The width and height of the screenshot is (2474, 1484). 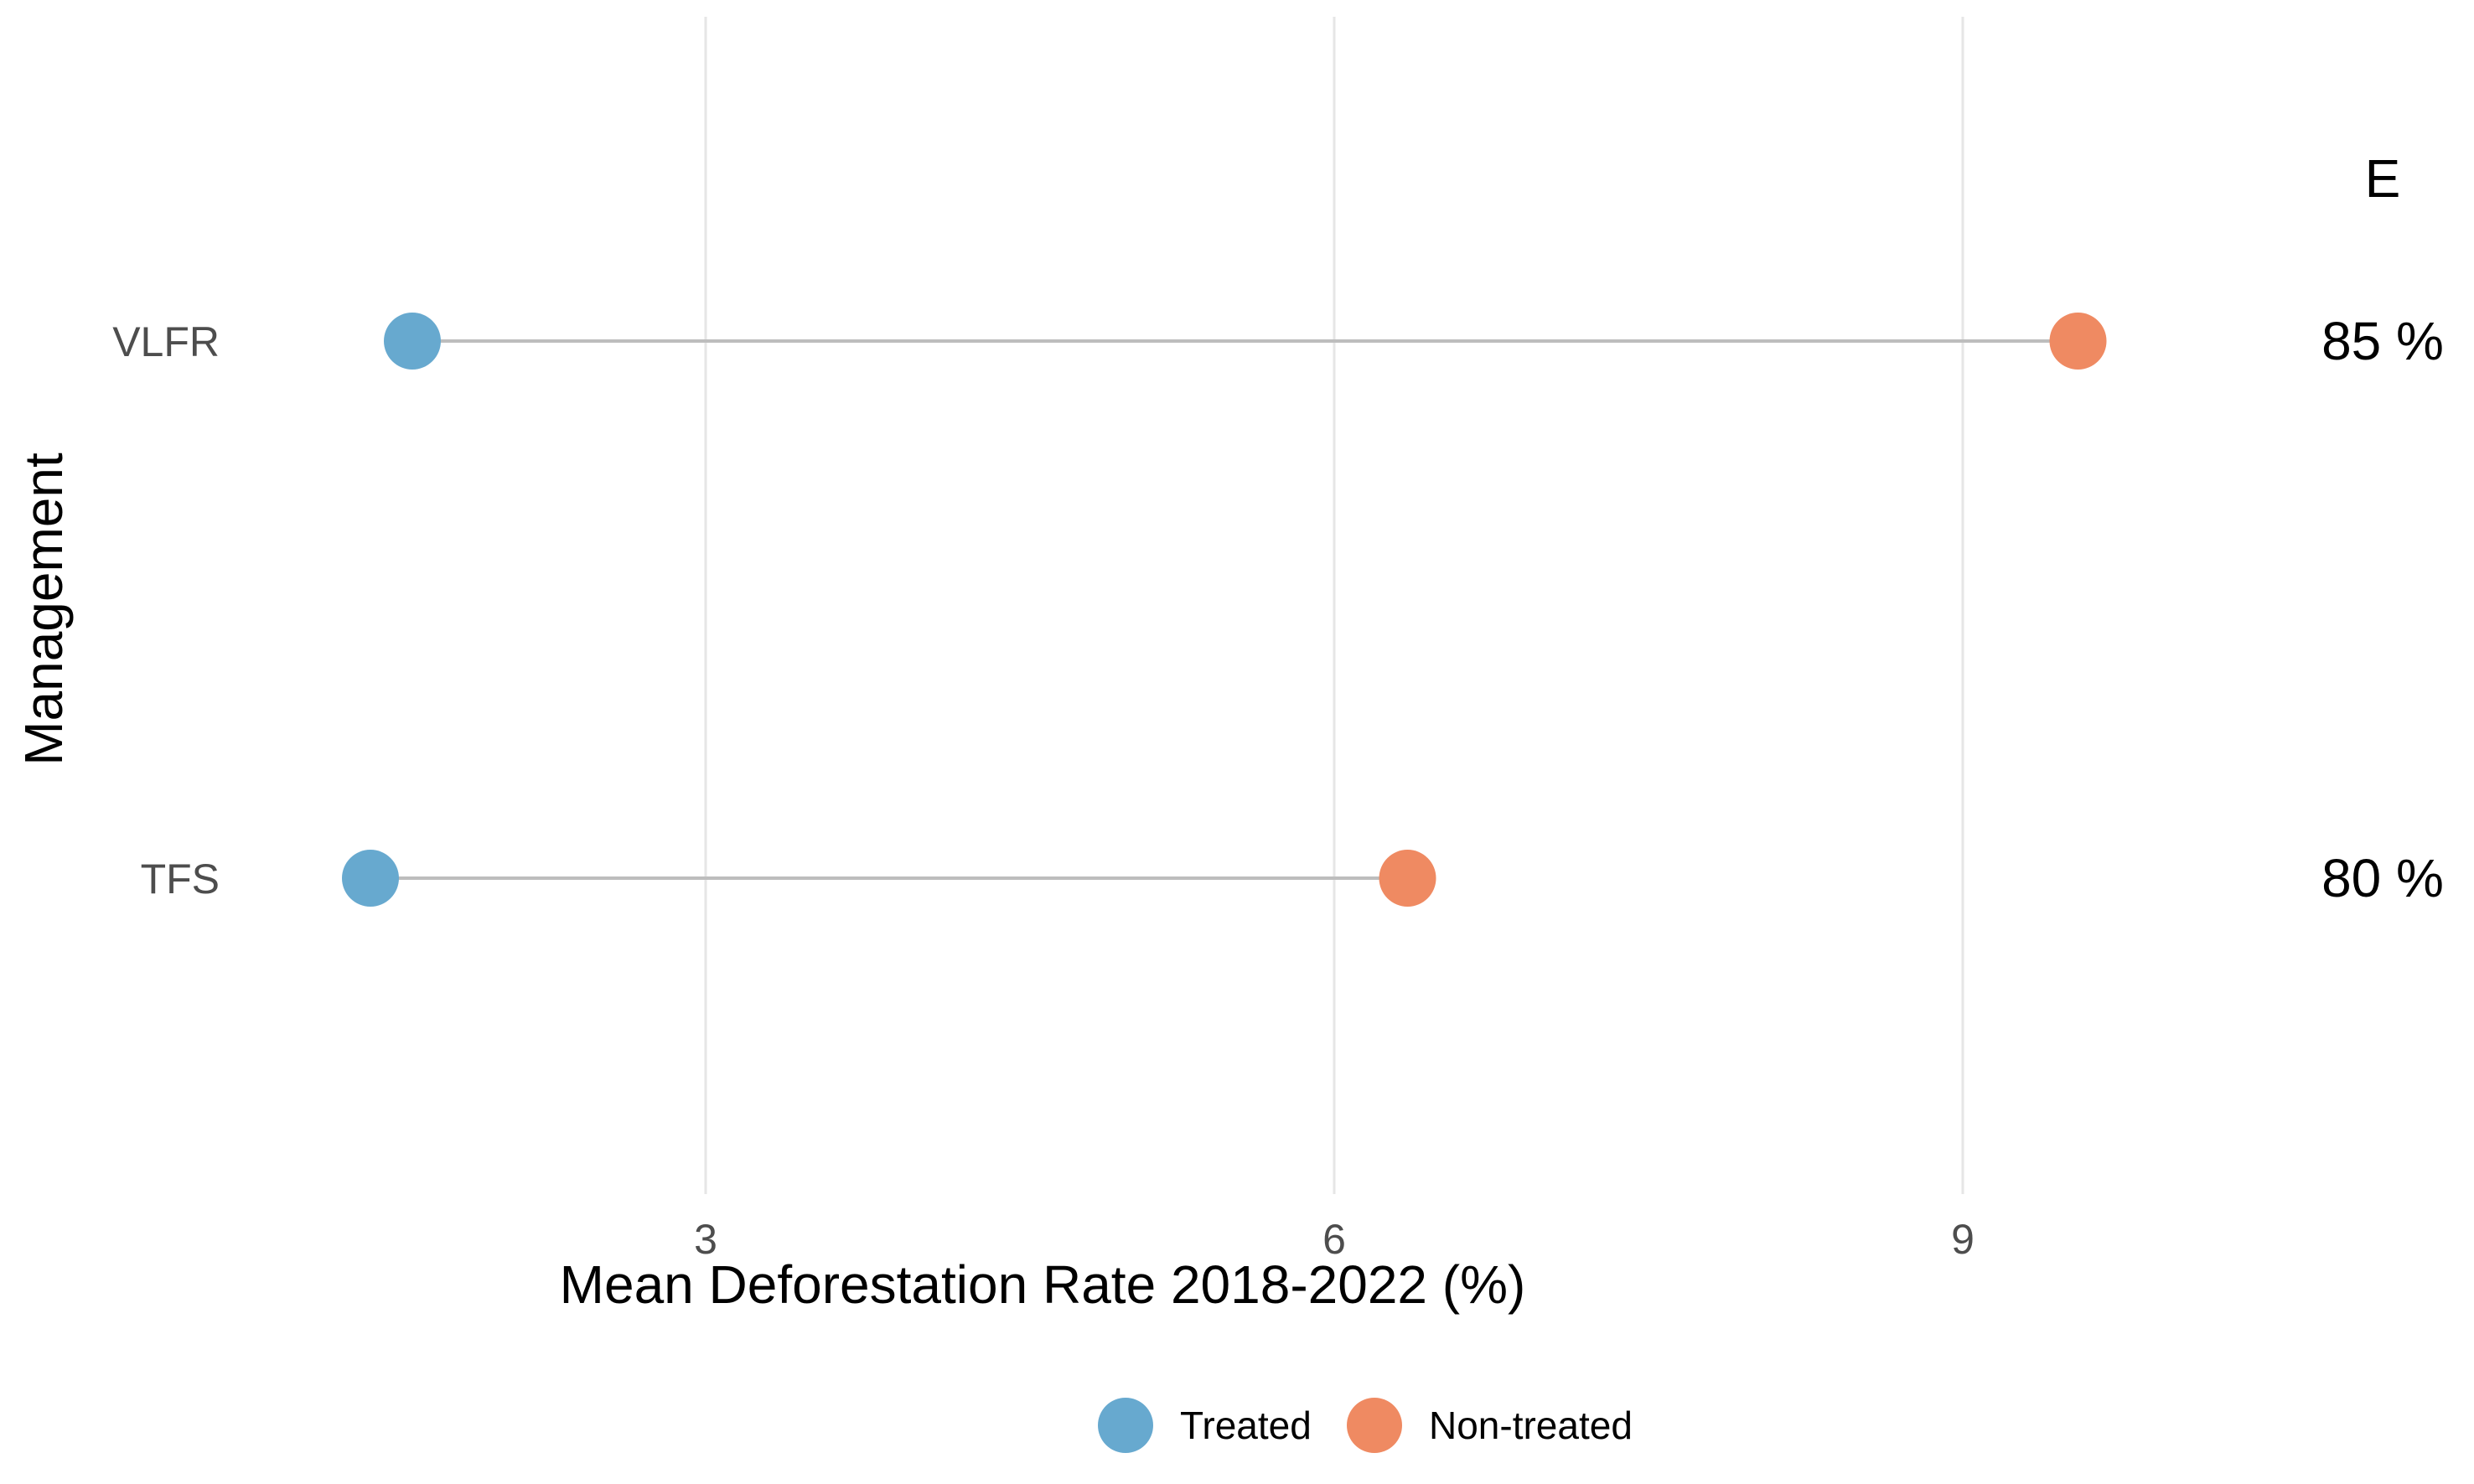 I want to click on y-axis-tick-labels: VLFR TFS, so click(x=166, y=610).